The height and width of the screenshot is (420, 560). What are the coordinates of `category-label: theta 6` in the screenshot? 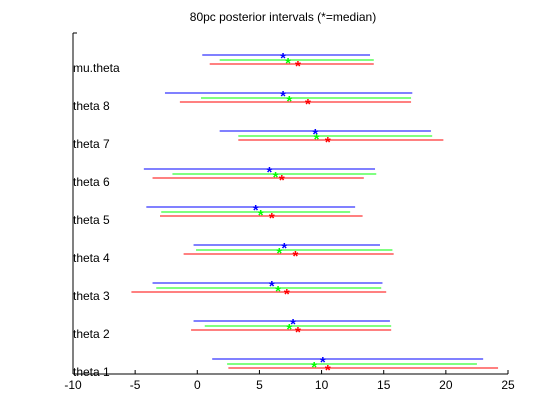 It's located at (91, 182).